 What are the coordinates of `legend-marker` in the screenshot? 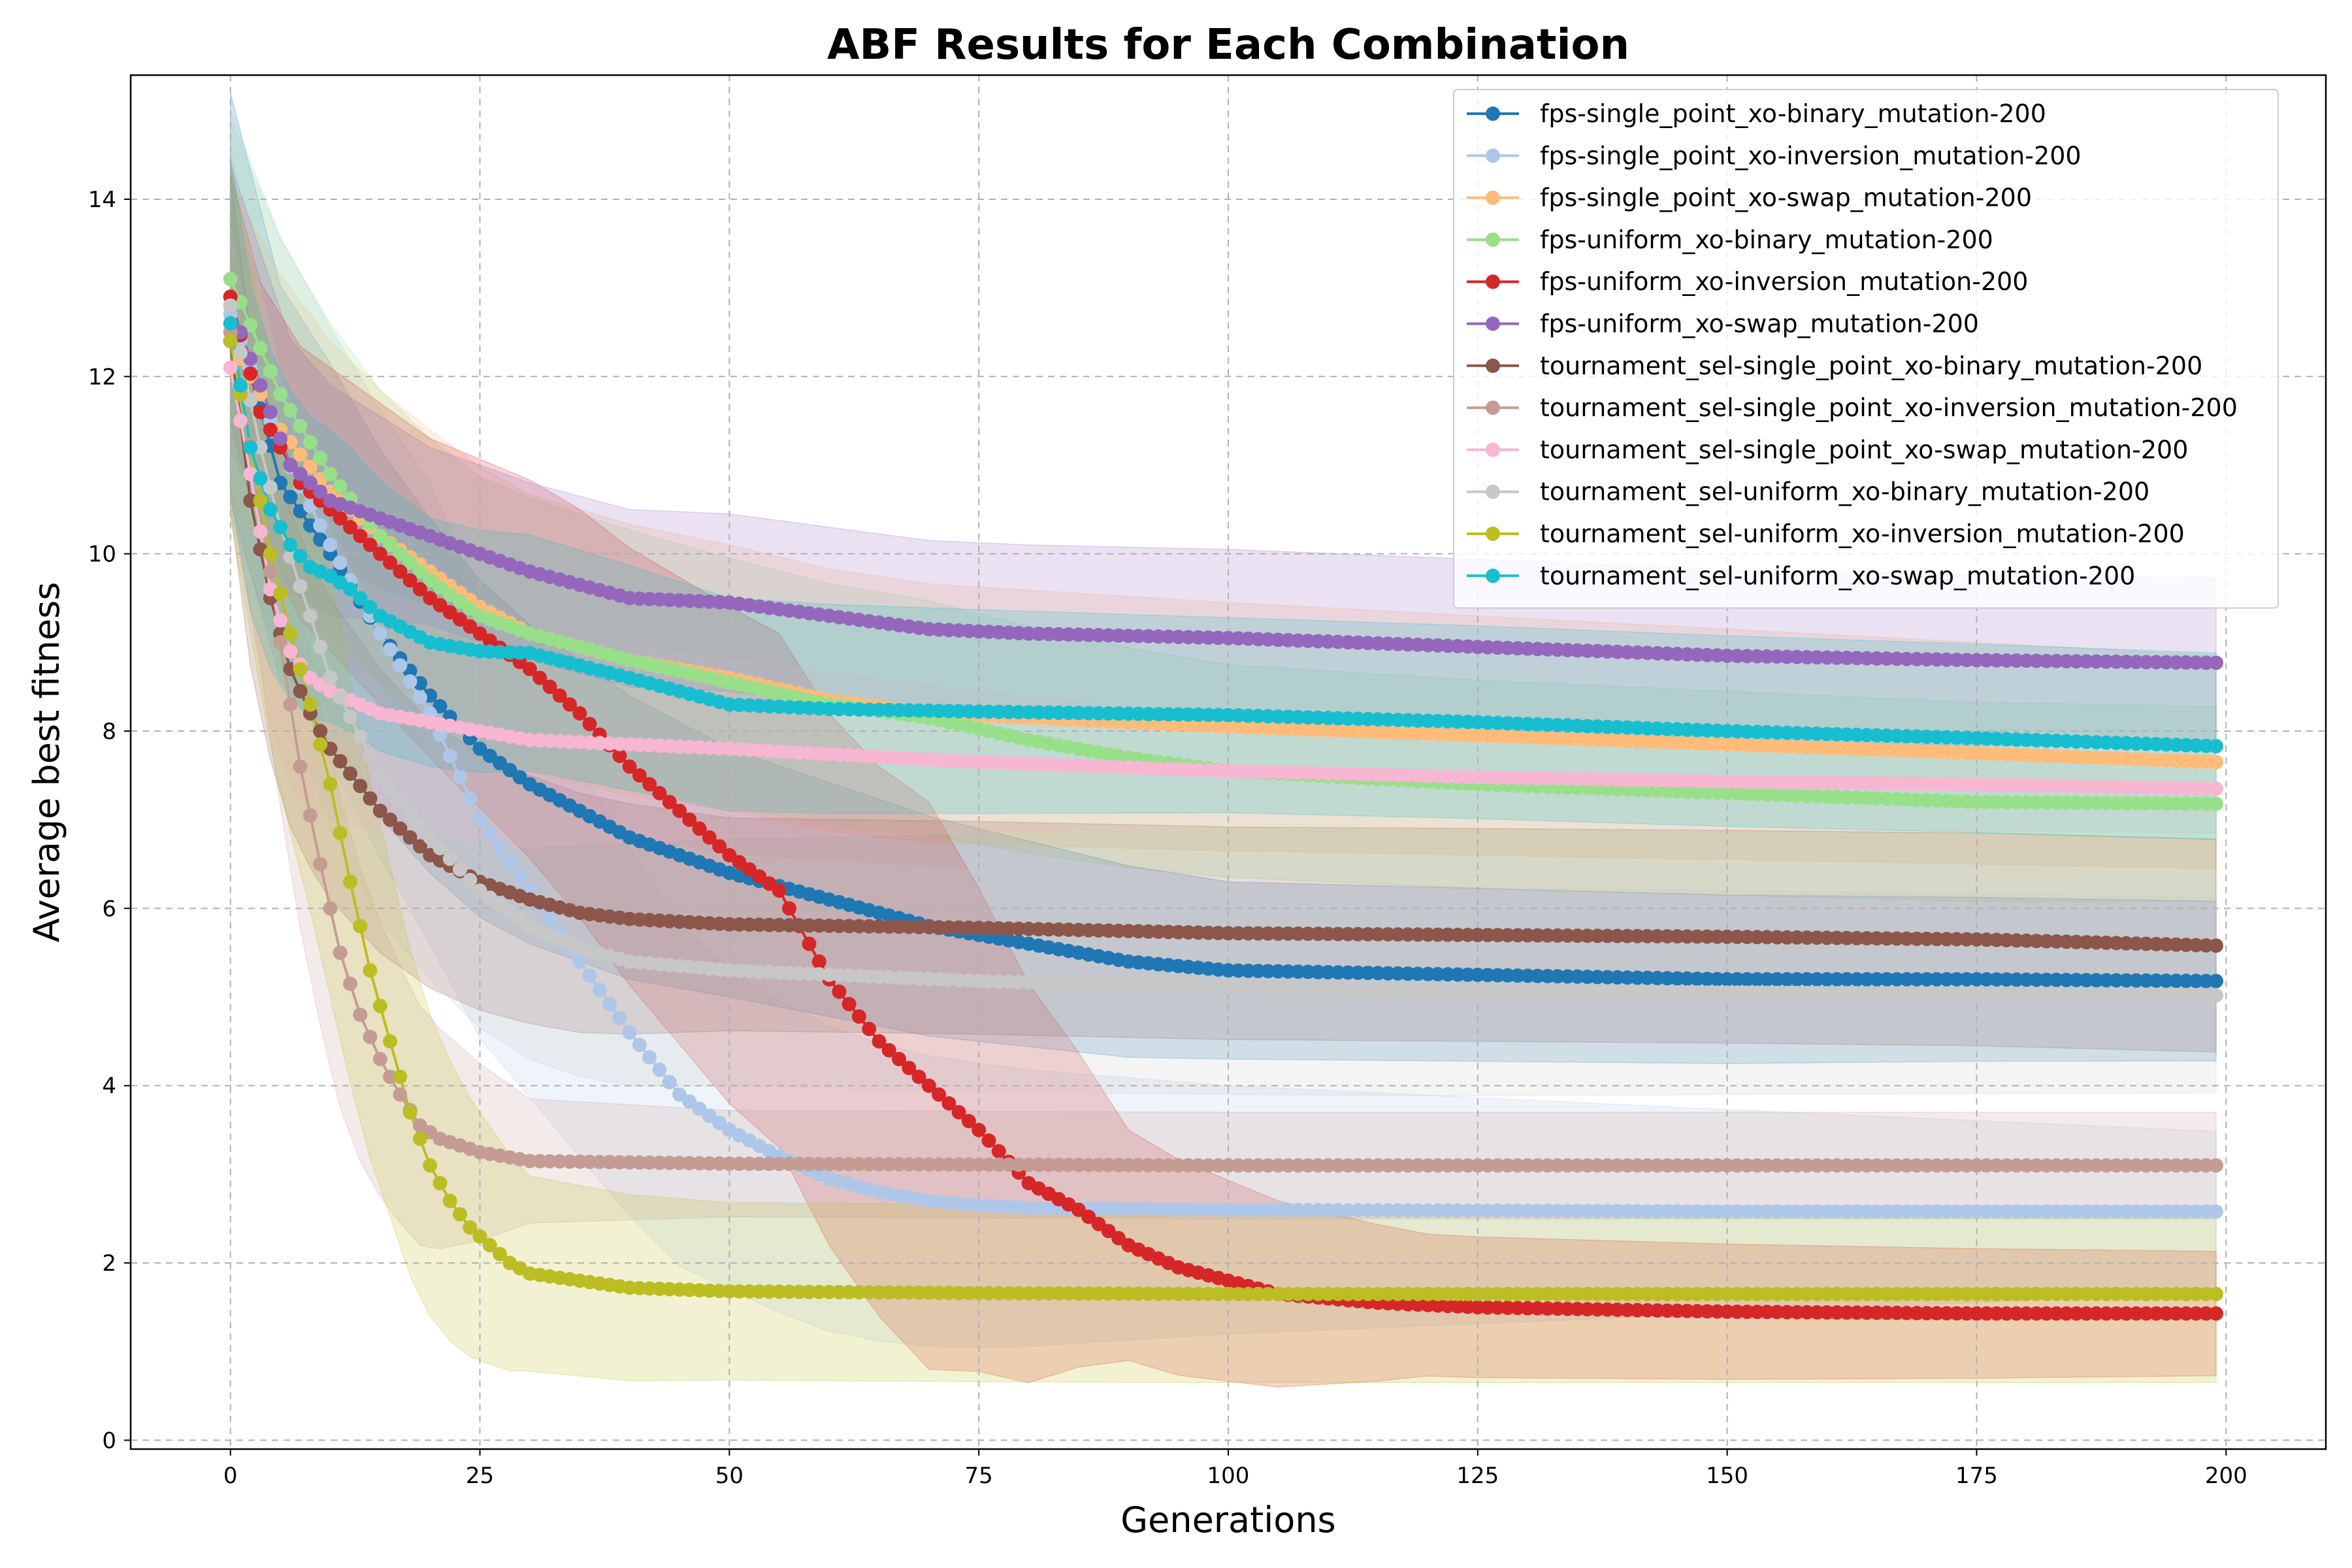 It's located at (1493, 534).